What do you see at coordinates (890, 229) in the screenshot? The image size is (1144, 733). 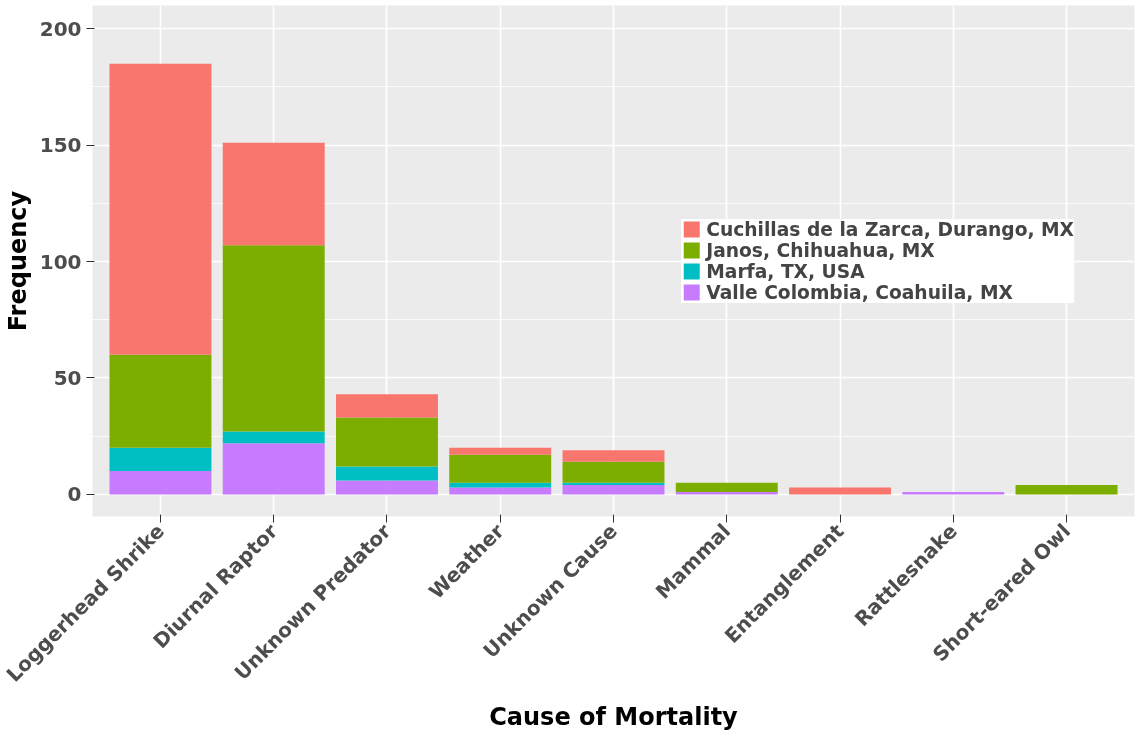 I see `legend-label: Cuchillas de la Zarca, Durango, MX` at bounding box center [890, 229].